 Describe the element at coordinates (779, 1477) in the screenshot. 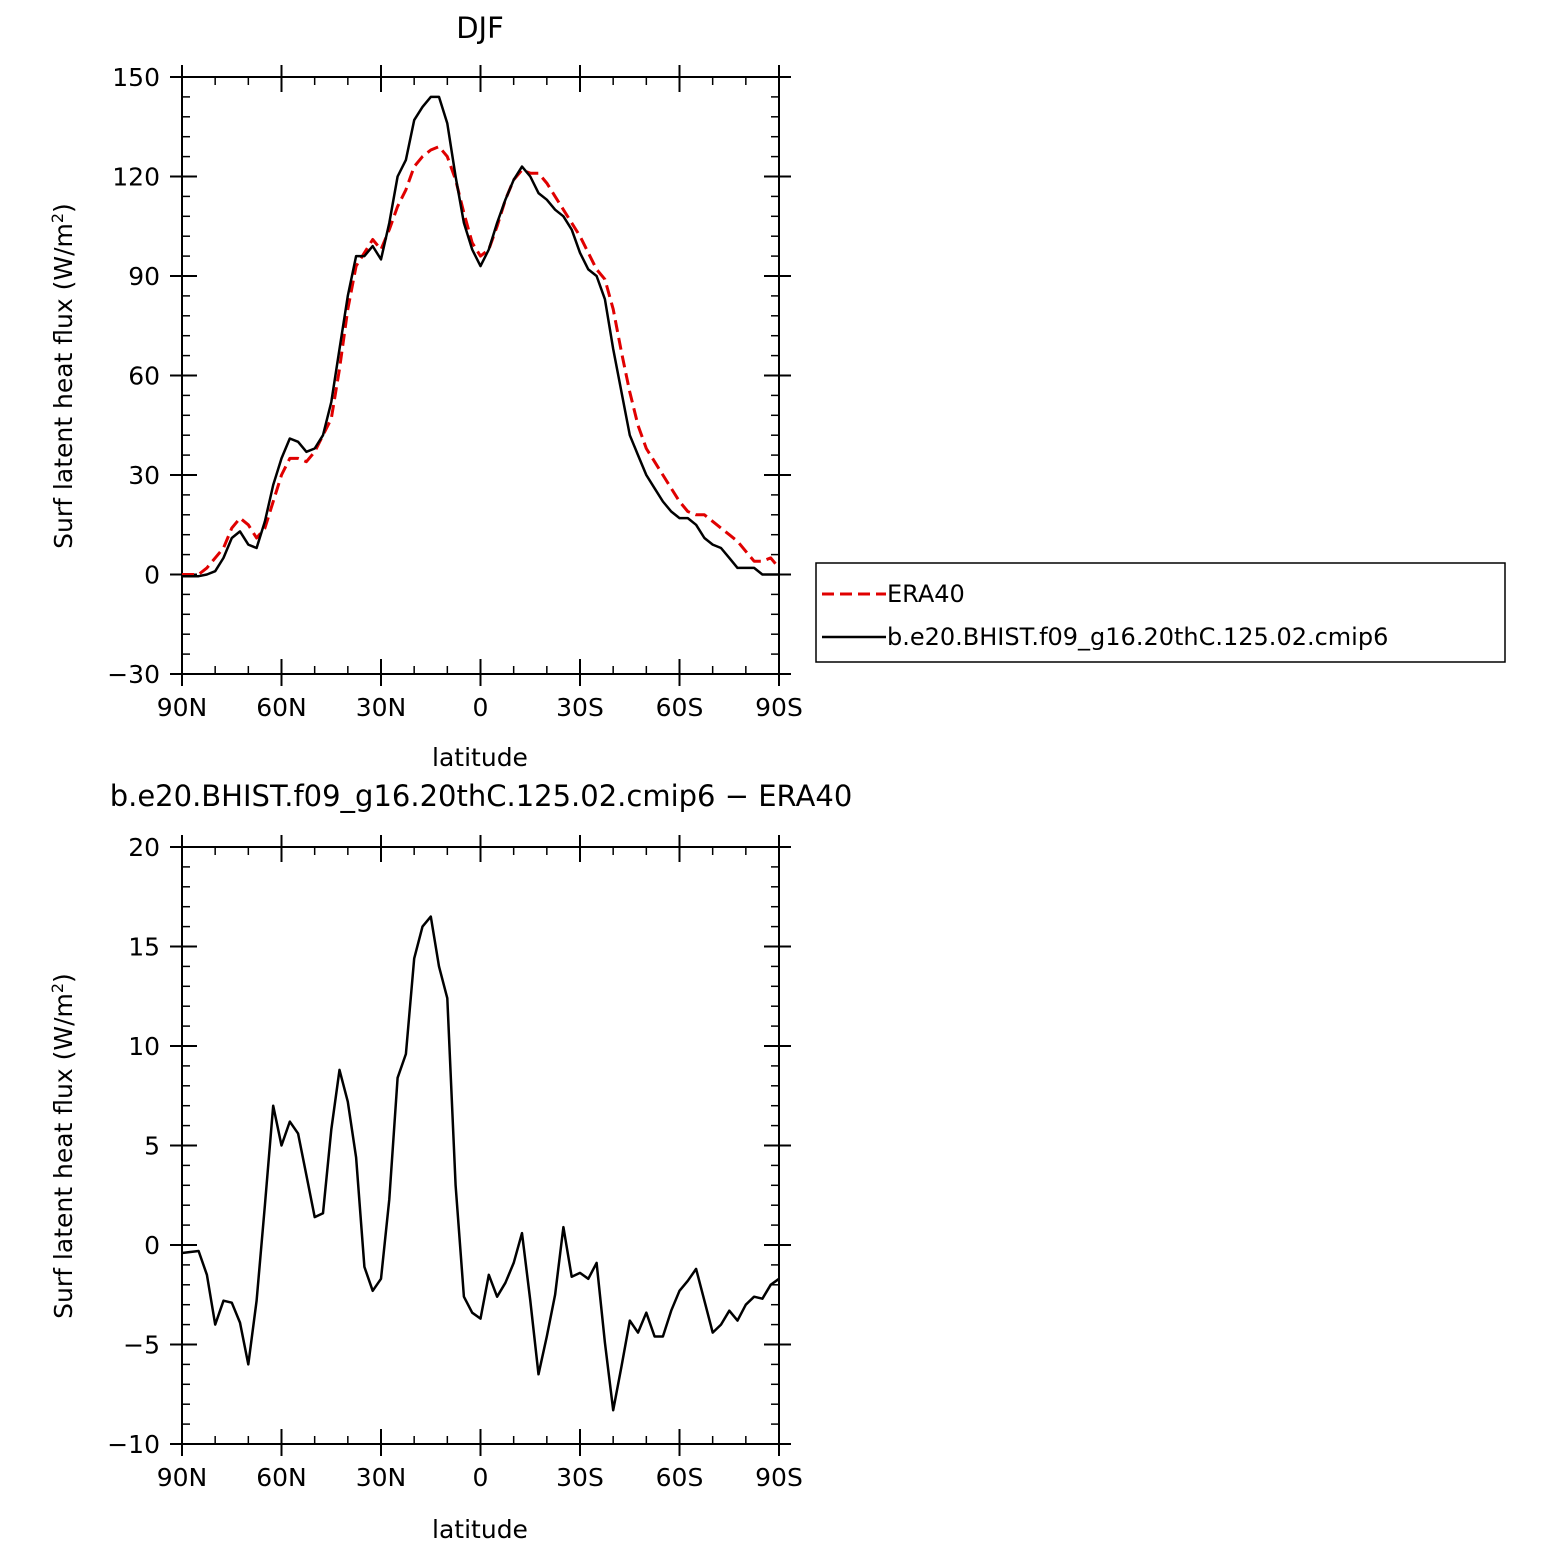

I see `bottom-x-tick-label: 90S` at that location.